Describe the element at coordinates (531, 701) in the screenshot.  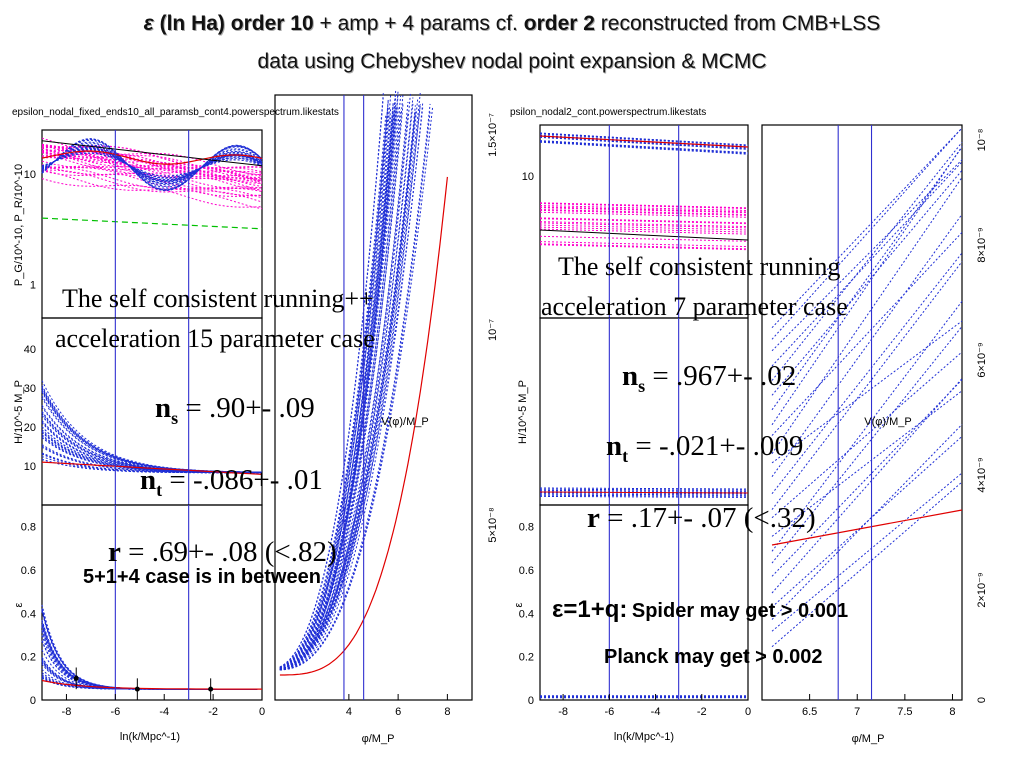
I see `right-eps-y-tick: 0` at that location.